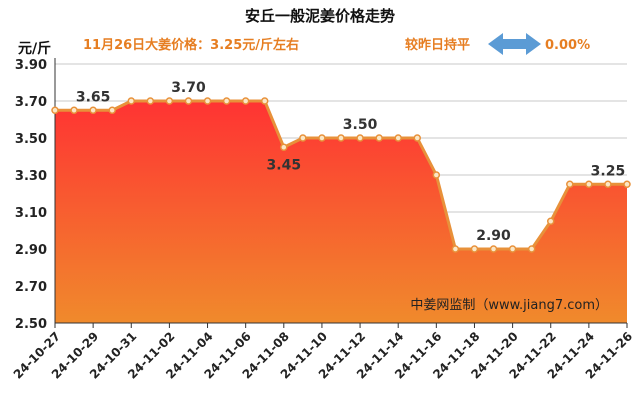  I want to click on data-label: 3.25, so click(608, 171).